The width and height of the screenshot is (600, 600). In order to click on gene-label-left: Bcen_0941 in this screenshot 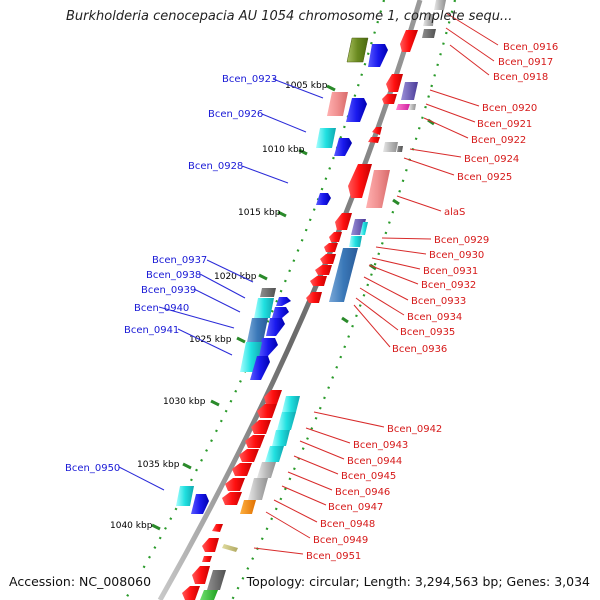, I will do `click(151, 330)`.